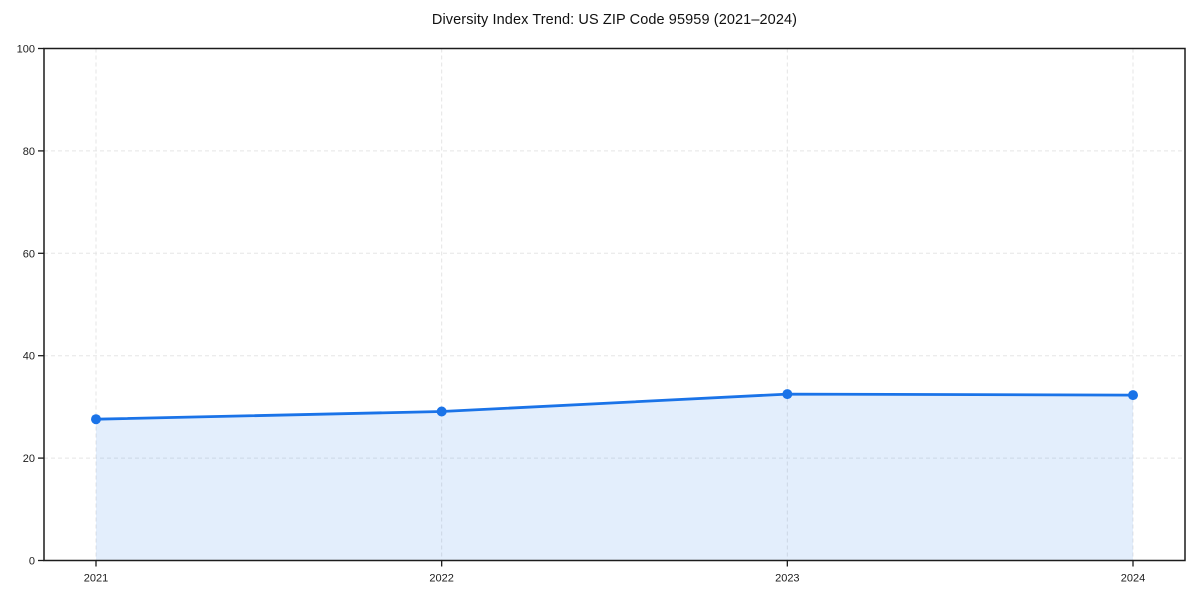 Image resolution: width=1200 pixels, height=600 pixels. What do you see at coordinates (29, 459) in the screenshot?
I see `y-tick-label: 20` at bounding box center [29, 459].